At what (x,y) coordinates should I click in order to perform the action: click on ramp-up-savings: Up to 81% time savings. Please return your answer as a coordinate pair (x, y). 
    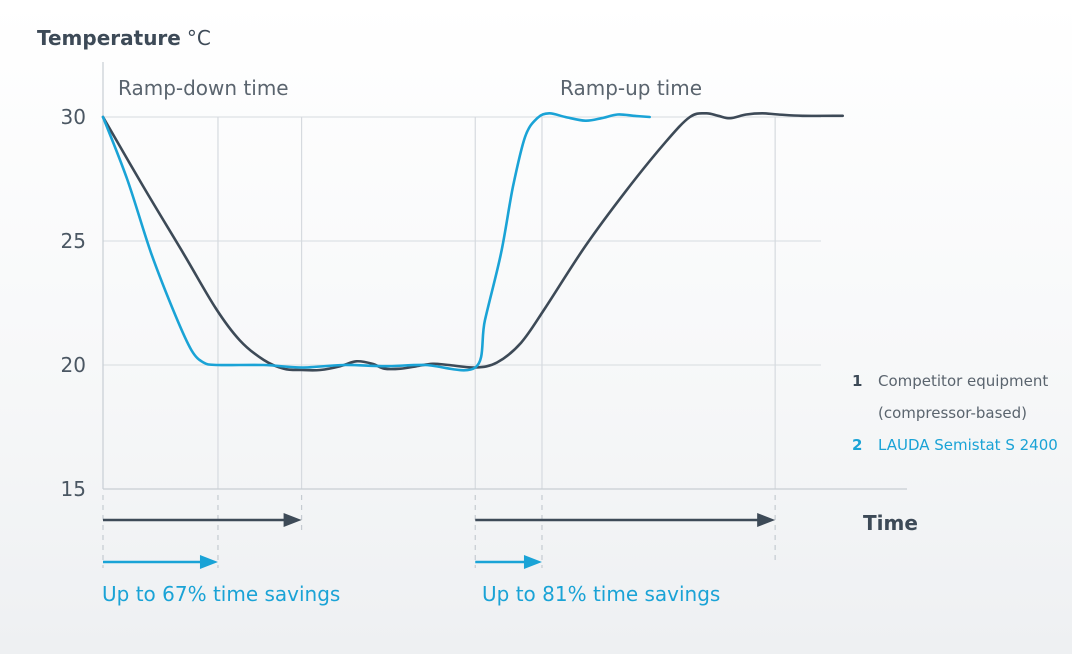
    Looking at the image, I should click on (601, 594).